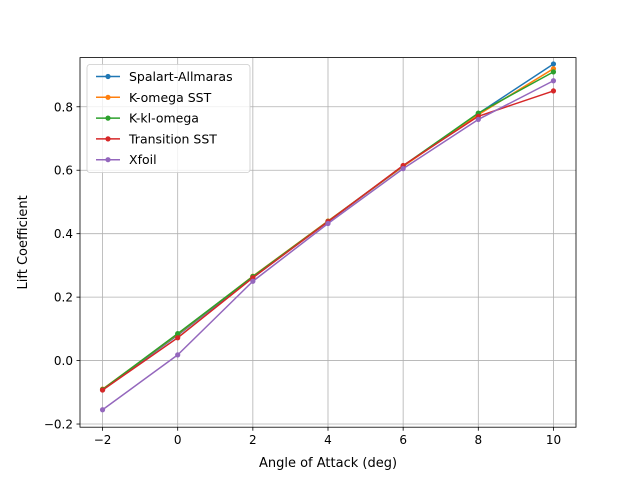 The width and height of the screenshot is (640, 484). I want to click on x-tick-label: 6, so click(403, 440).